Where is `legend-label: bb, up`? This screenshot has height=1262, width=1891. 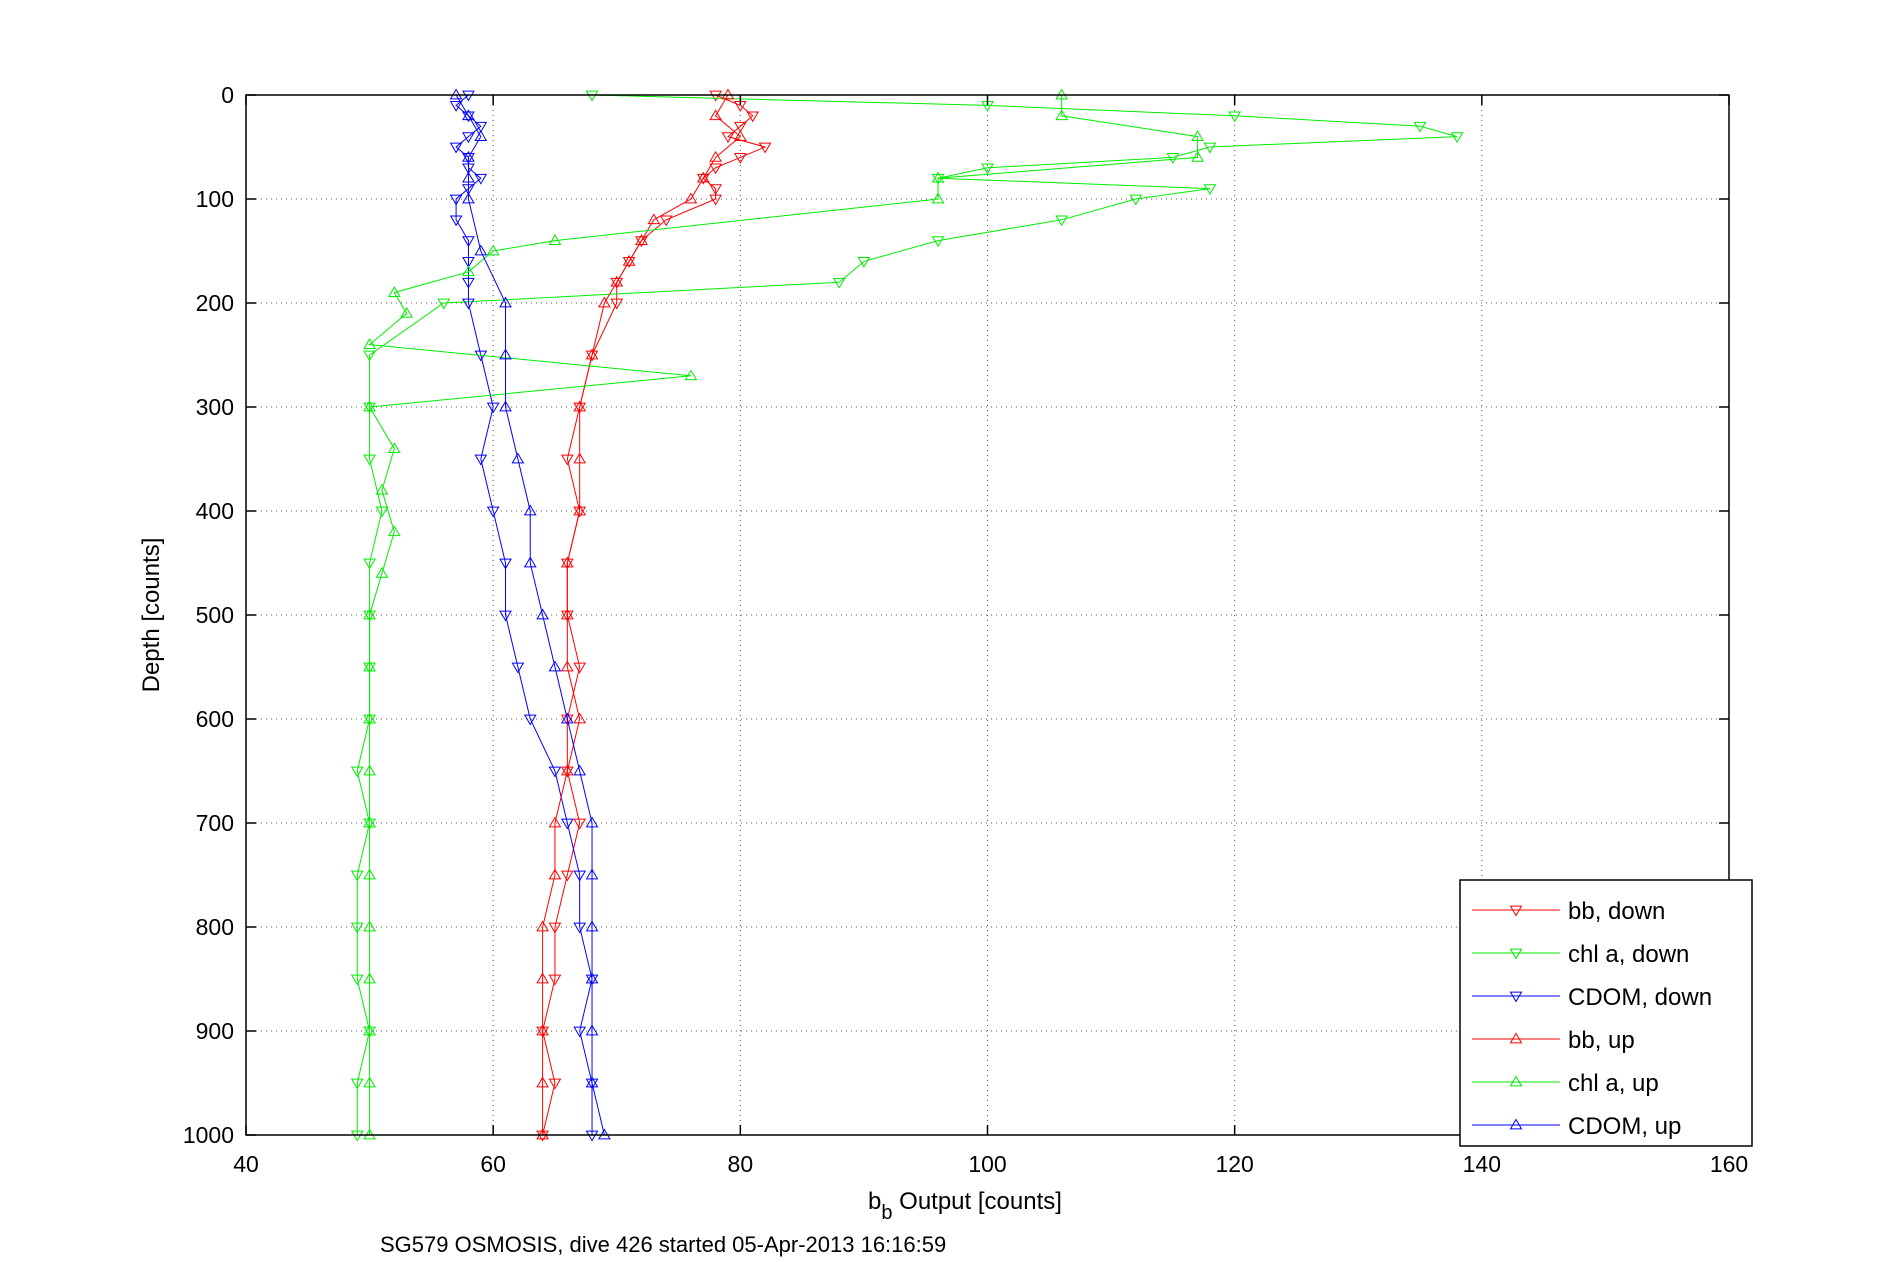
legend-label: bb, up is located at coordinates (1601, 1040).